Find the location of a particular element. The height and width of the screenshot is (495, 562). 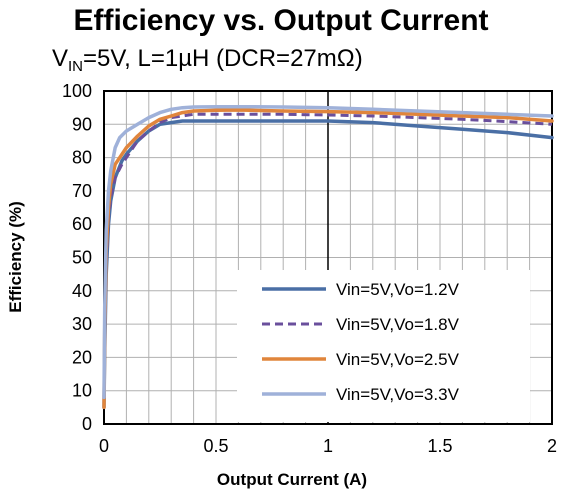

y-tick-label: 60 is located at coordinates (82, 224).